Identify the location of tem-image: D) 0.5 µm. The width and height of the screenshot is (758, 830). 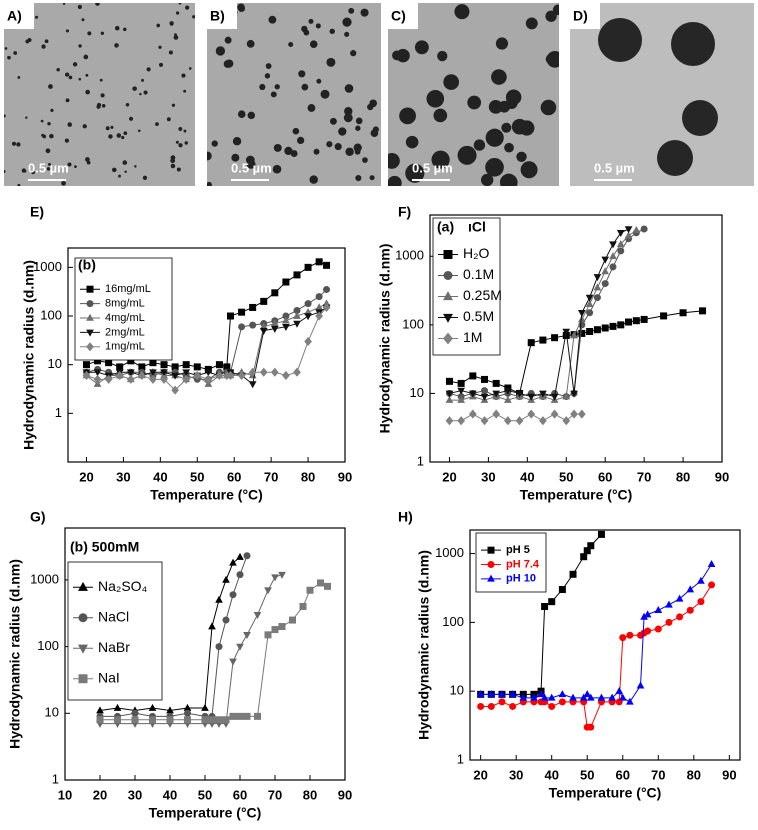
(662, 94).